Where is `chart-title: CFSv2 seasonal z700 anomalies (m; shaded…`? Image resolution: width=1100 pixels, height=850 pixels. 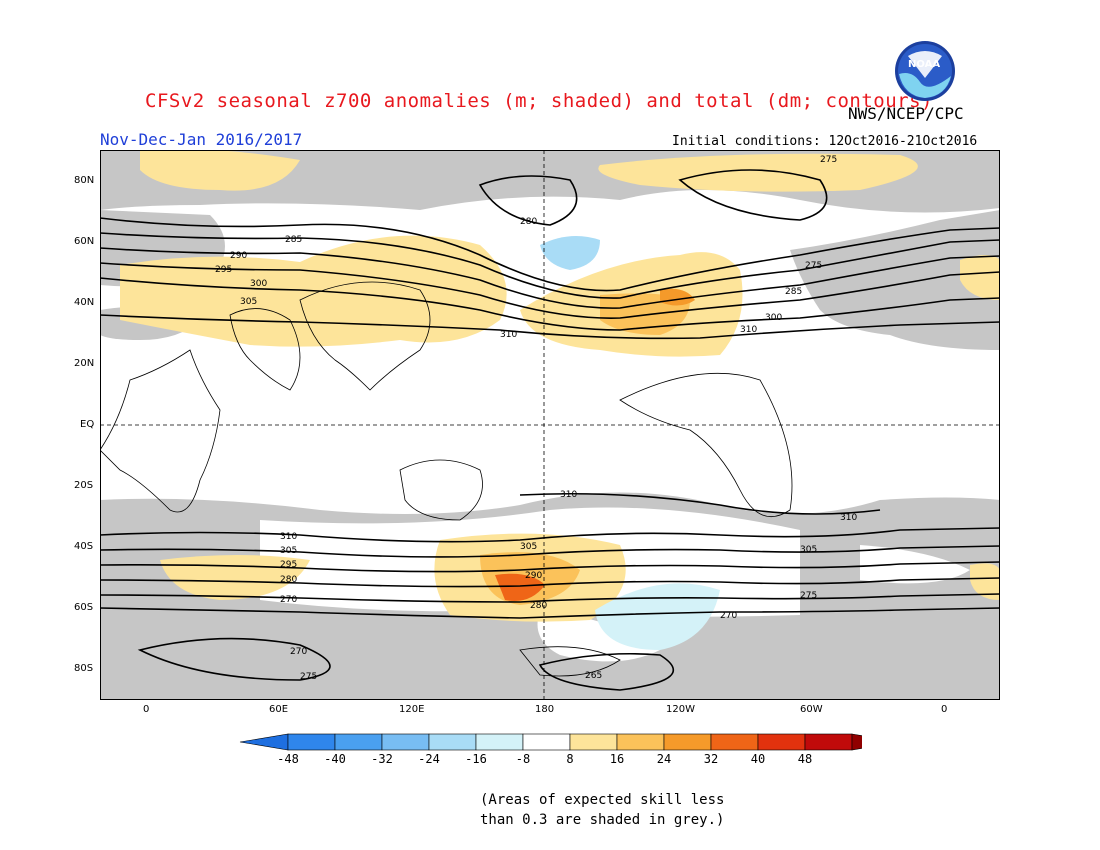 chart-title: CFSv2 seasonal z700 anomalies (m; shaded… is located at coordinates (539, 101).